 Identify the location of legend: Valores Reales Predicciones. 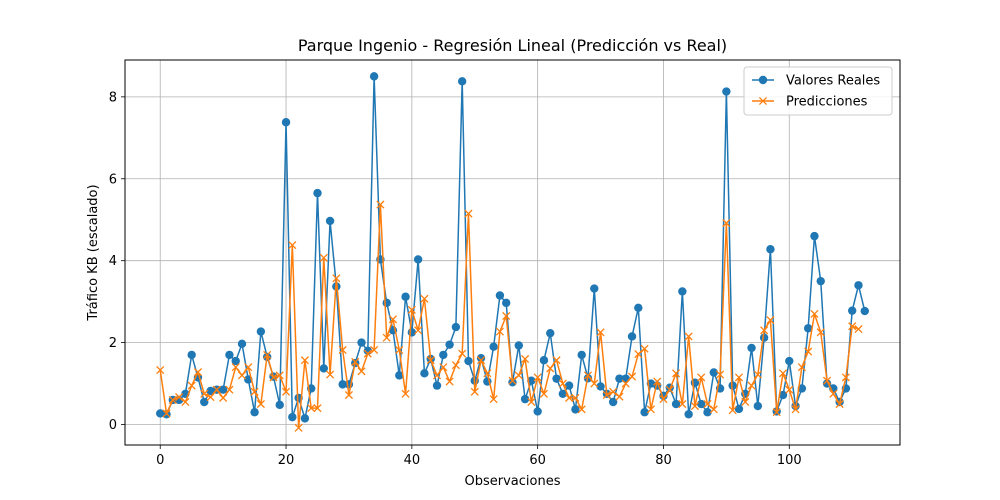
(818, 91).